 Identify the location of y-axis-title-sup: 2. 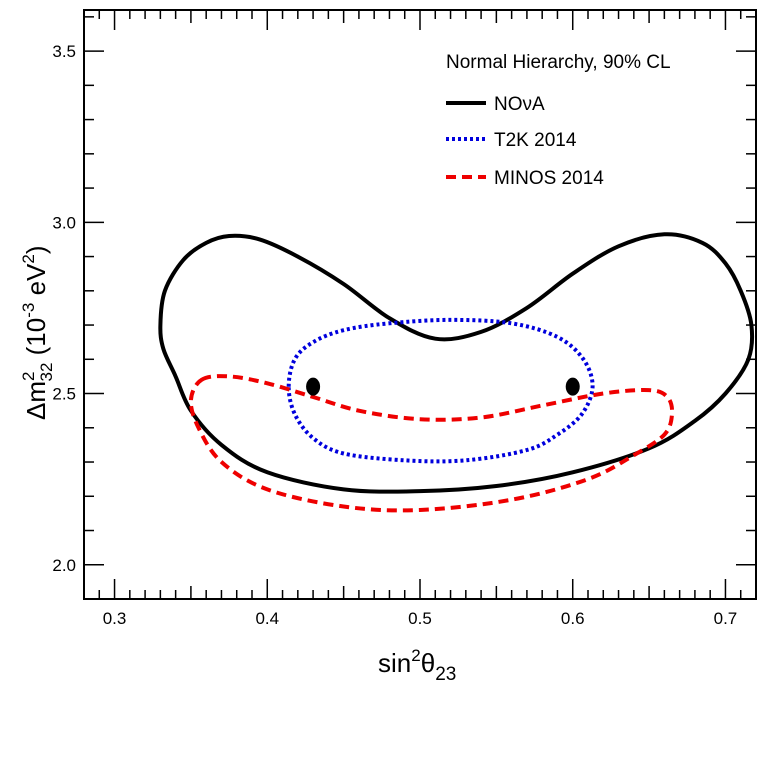
(28, 376).